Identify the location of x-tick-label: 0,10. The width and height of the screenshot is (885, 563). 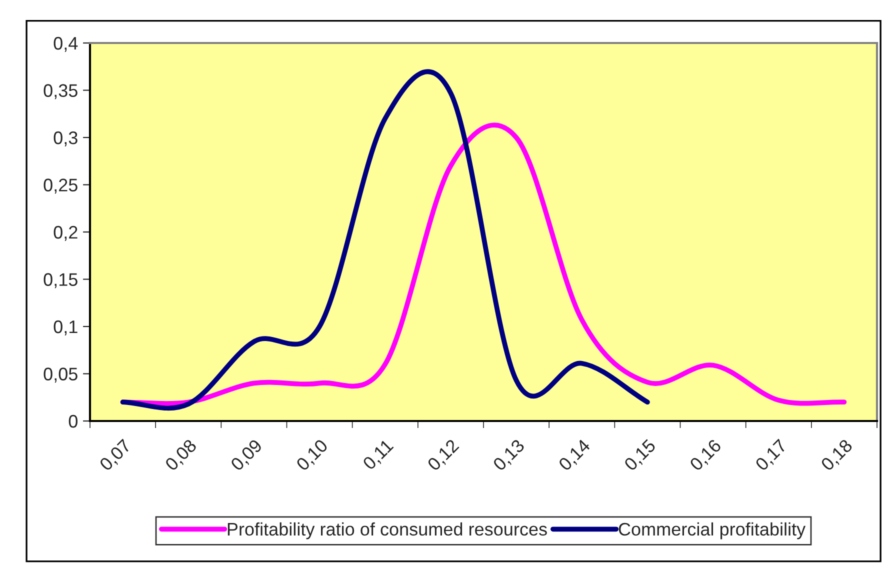
(313, 455).